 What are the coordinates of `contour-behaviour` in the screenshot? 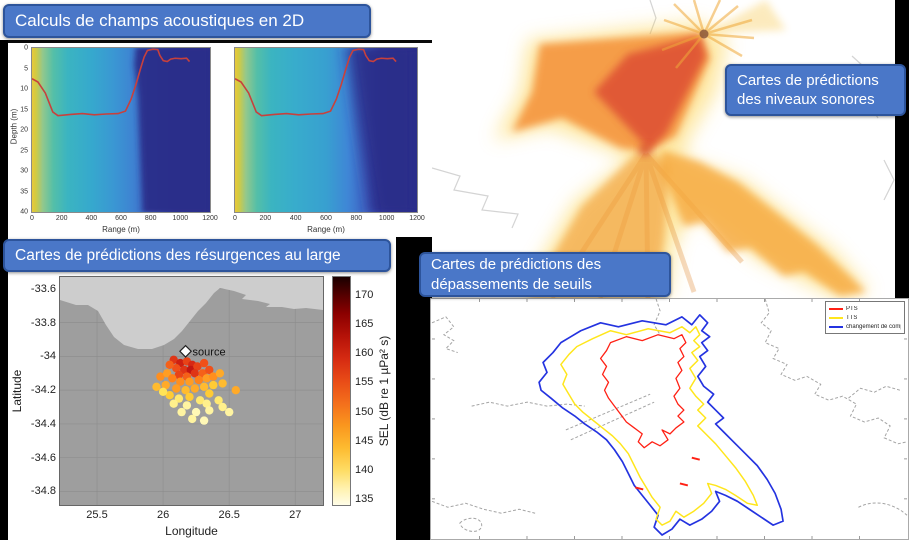 It's located at (661, 425).